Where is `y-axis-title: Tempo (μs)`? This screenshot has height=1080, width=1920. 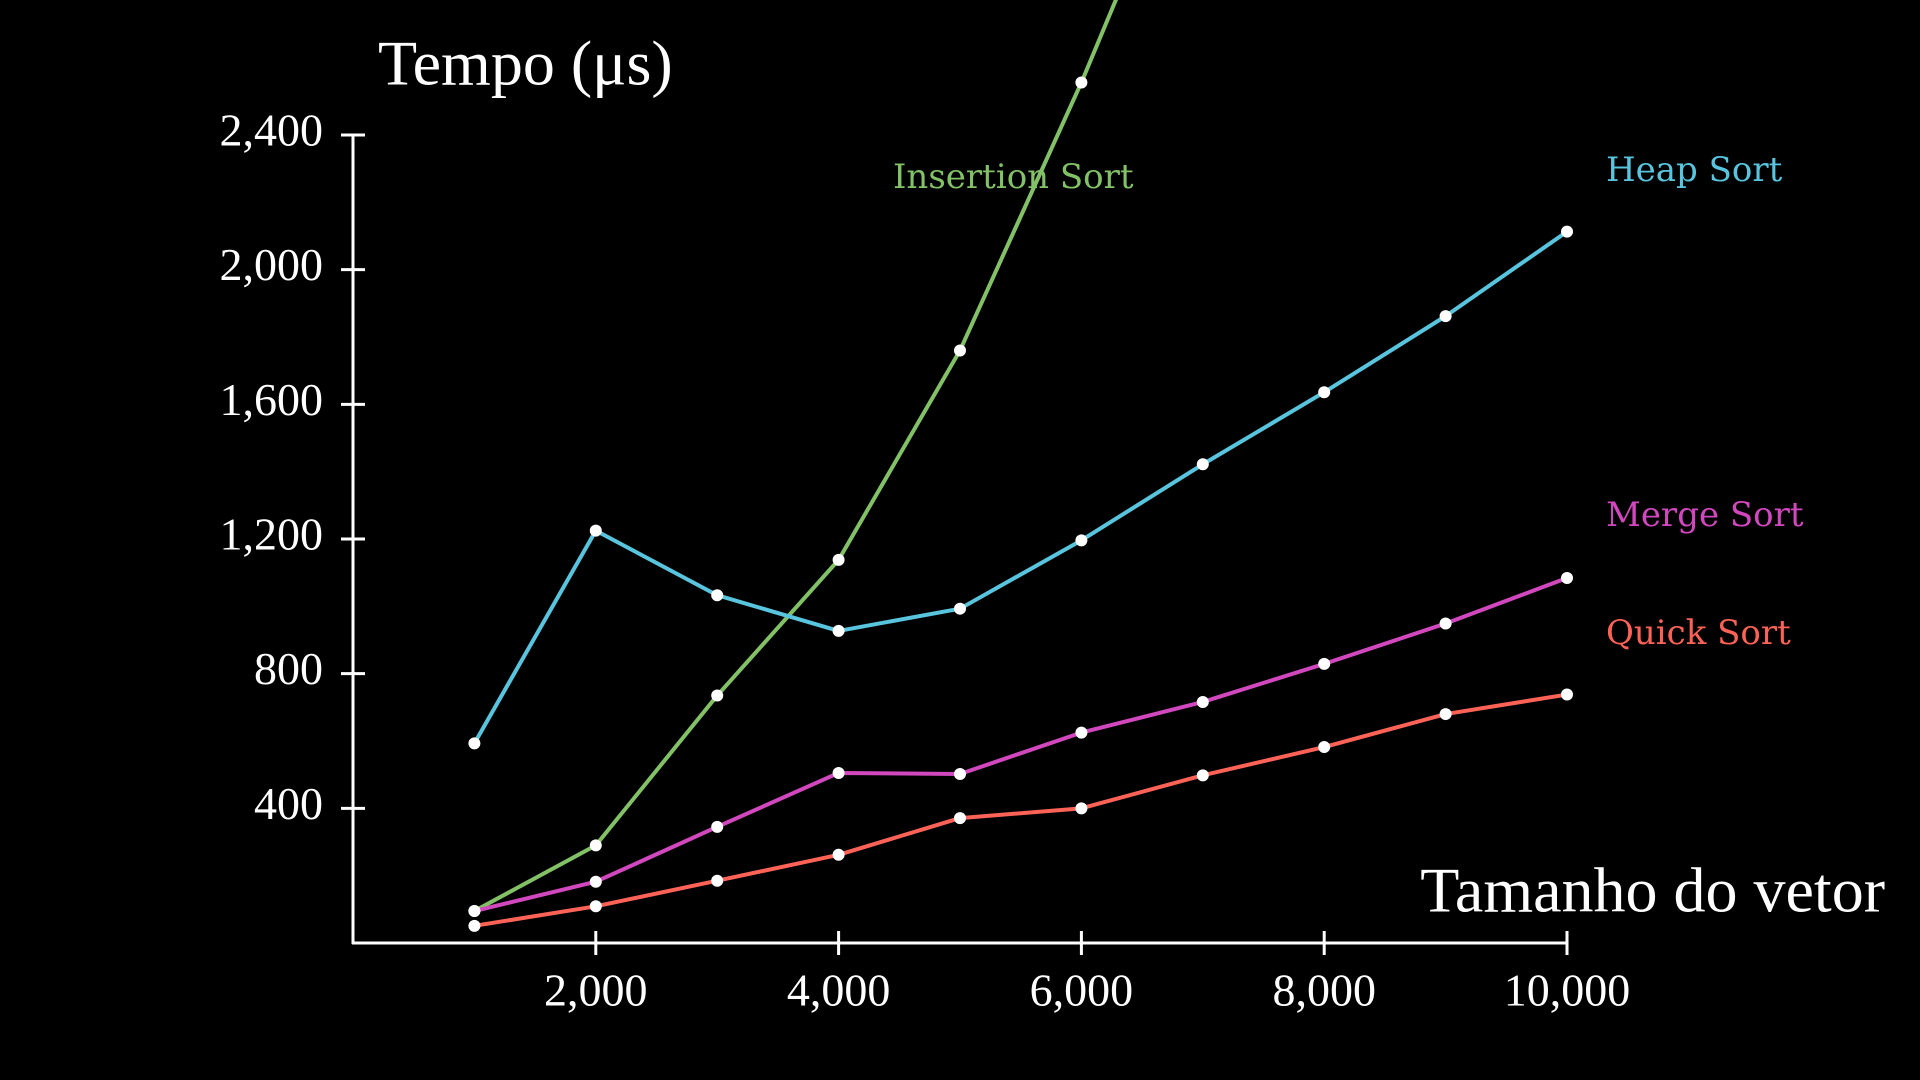
y-axis-title: Tempo (μs) is located at coordinates (525, 63).